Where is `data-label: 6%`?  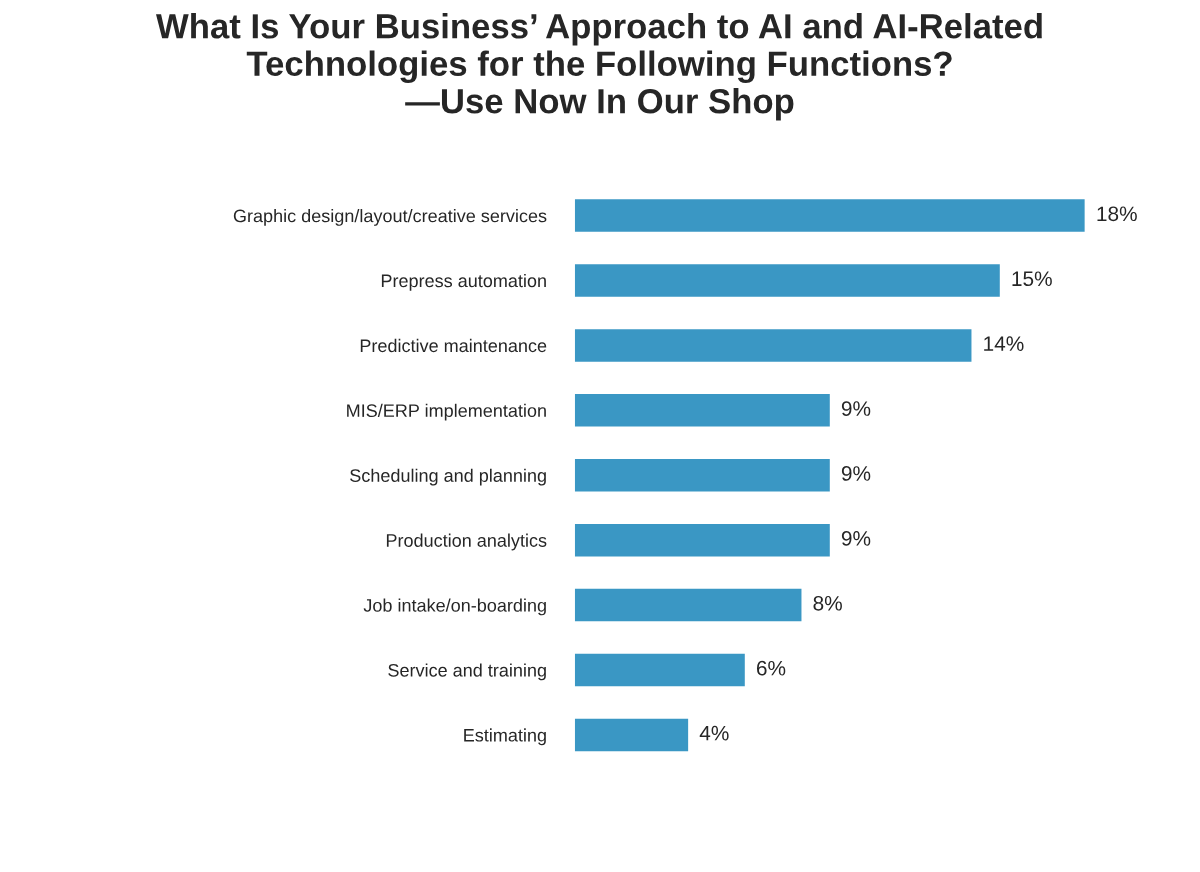 data-label: 6% is located at coordinates (771, 668).